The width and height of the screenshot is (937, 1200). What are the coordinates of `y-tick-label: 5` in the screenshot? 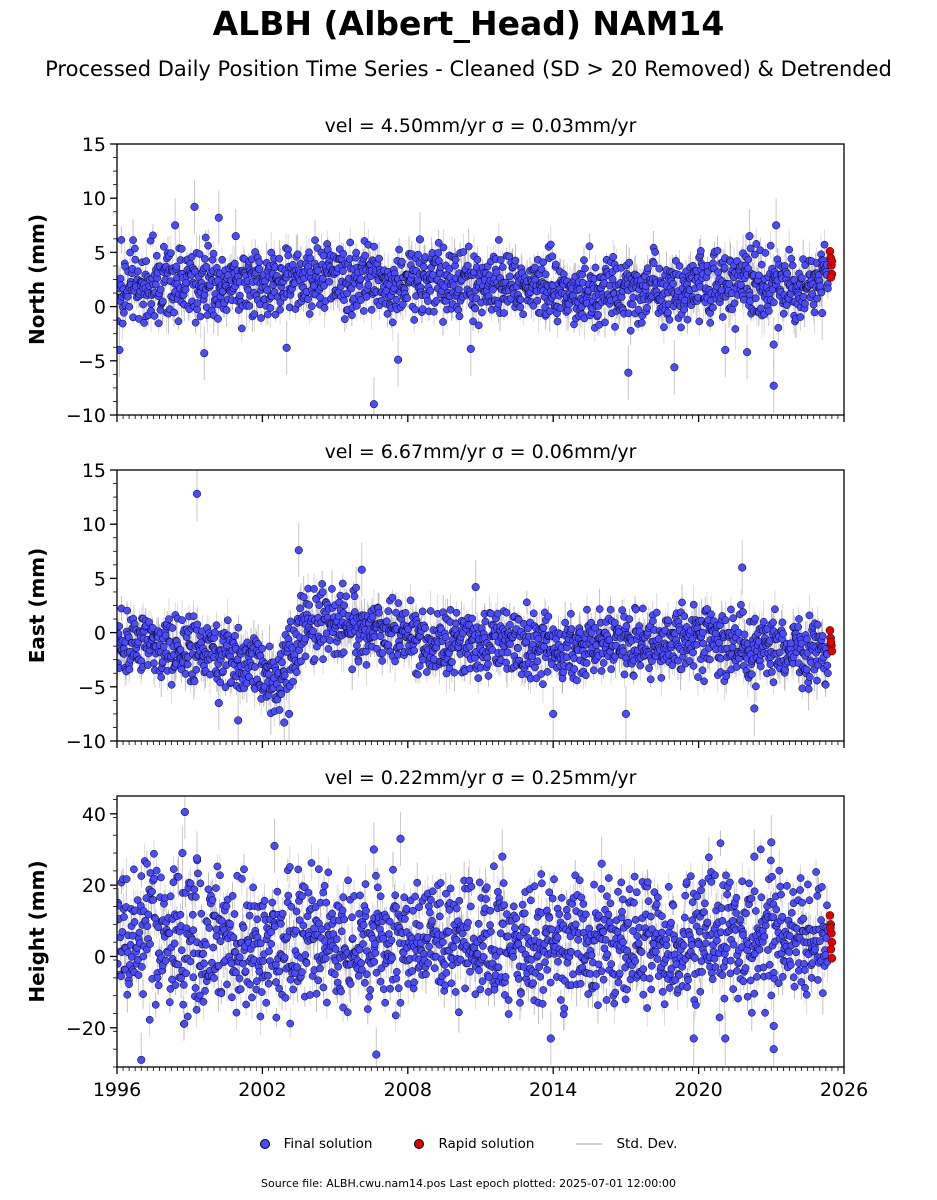 It's located at (100, 253).